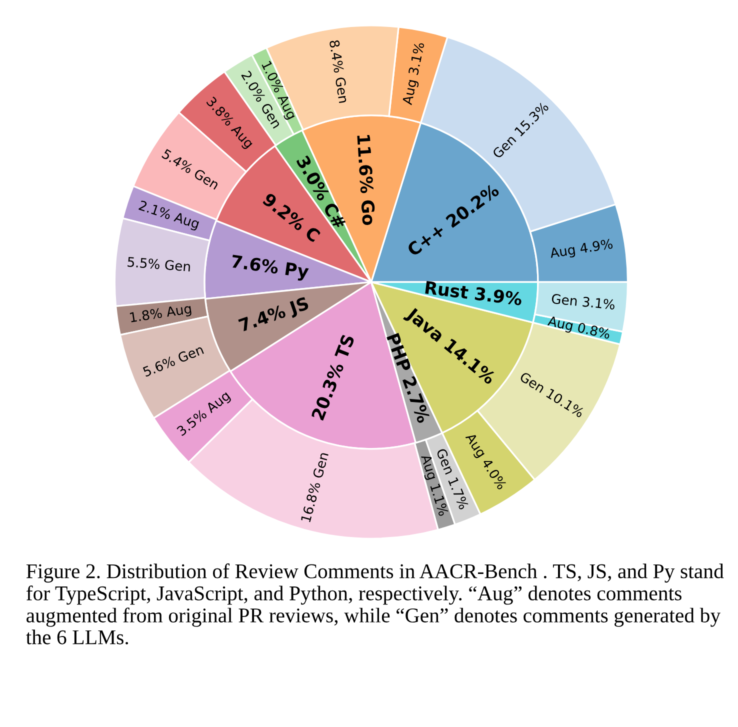  I want to click on data-label: 1.8% Aug, so click(161, 314).